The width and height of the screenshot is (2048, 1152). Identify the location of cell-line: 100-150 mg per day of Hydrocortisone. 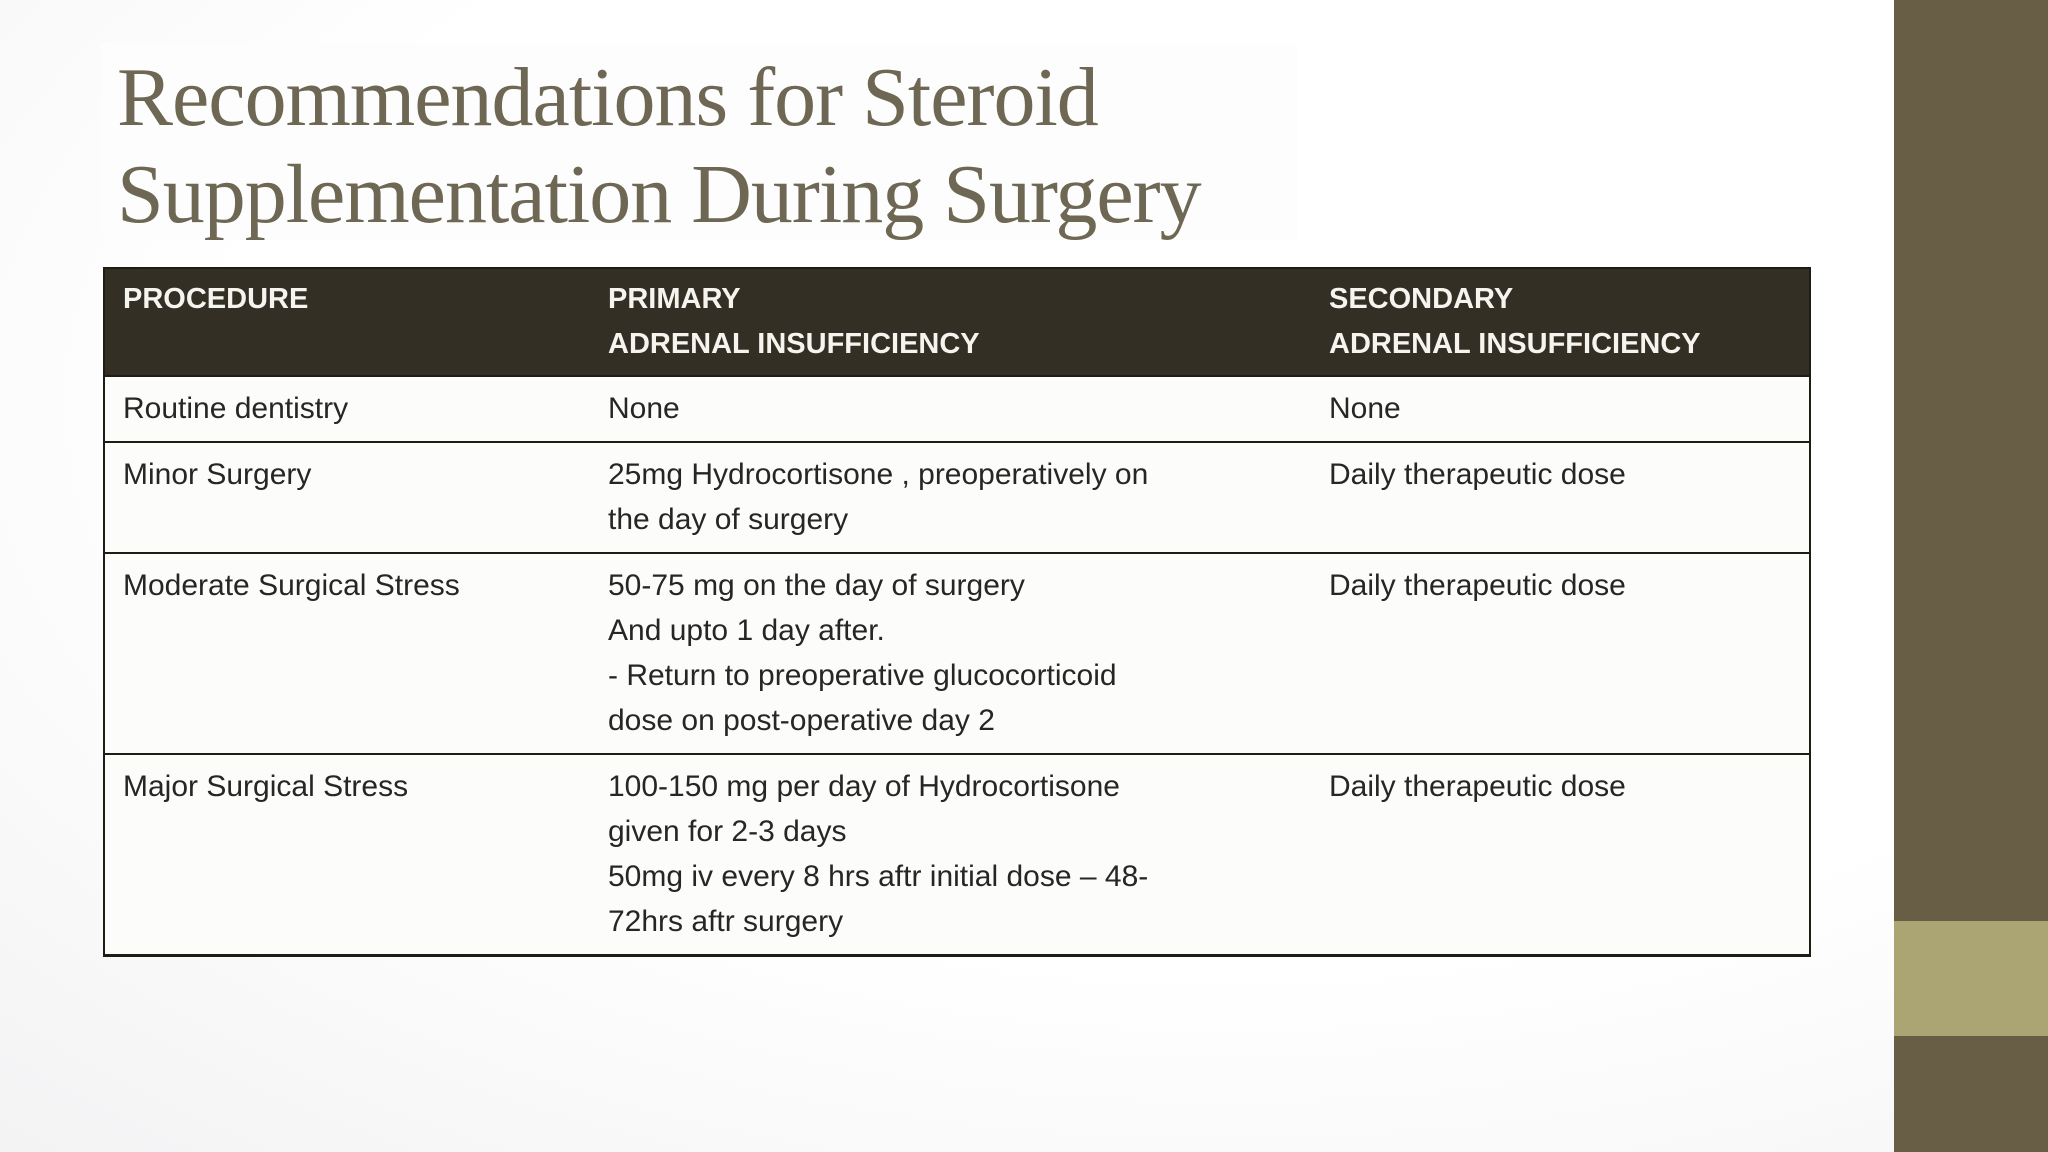
(864, 786).